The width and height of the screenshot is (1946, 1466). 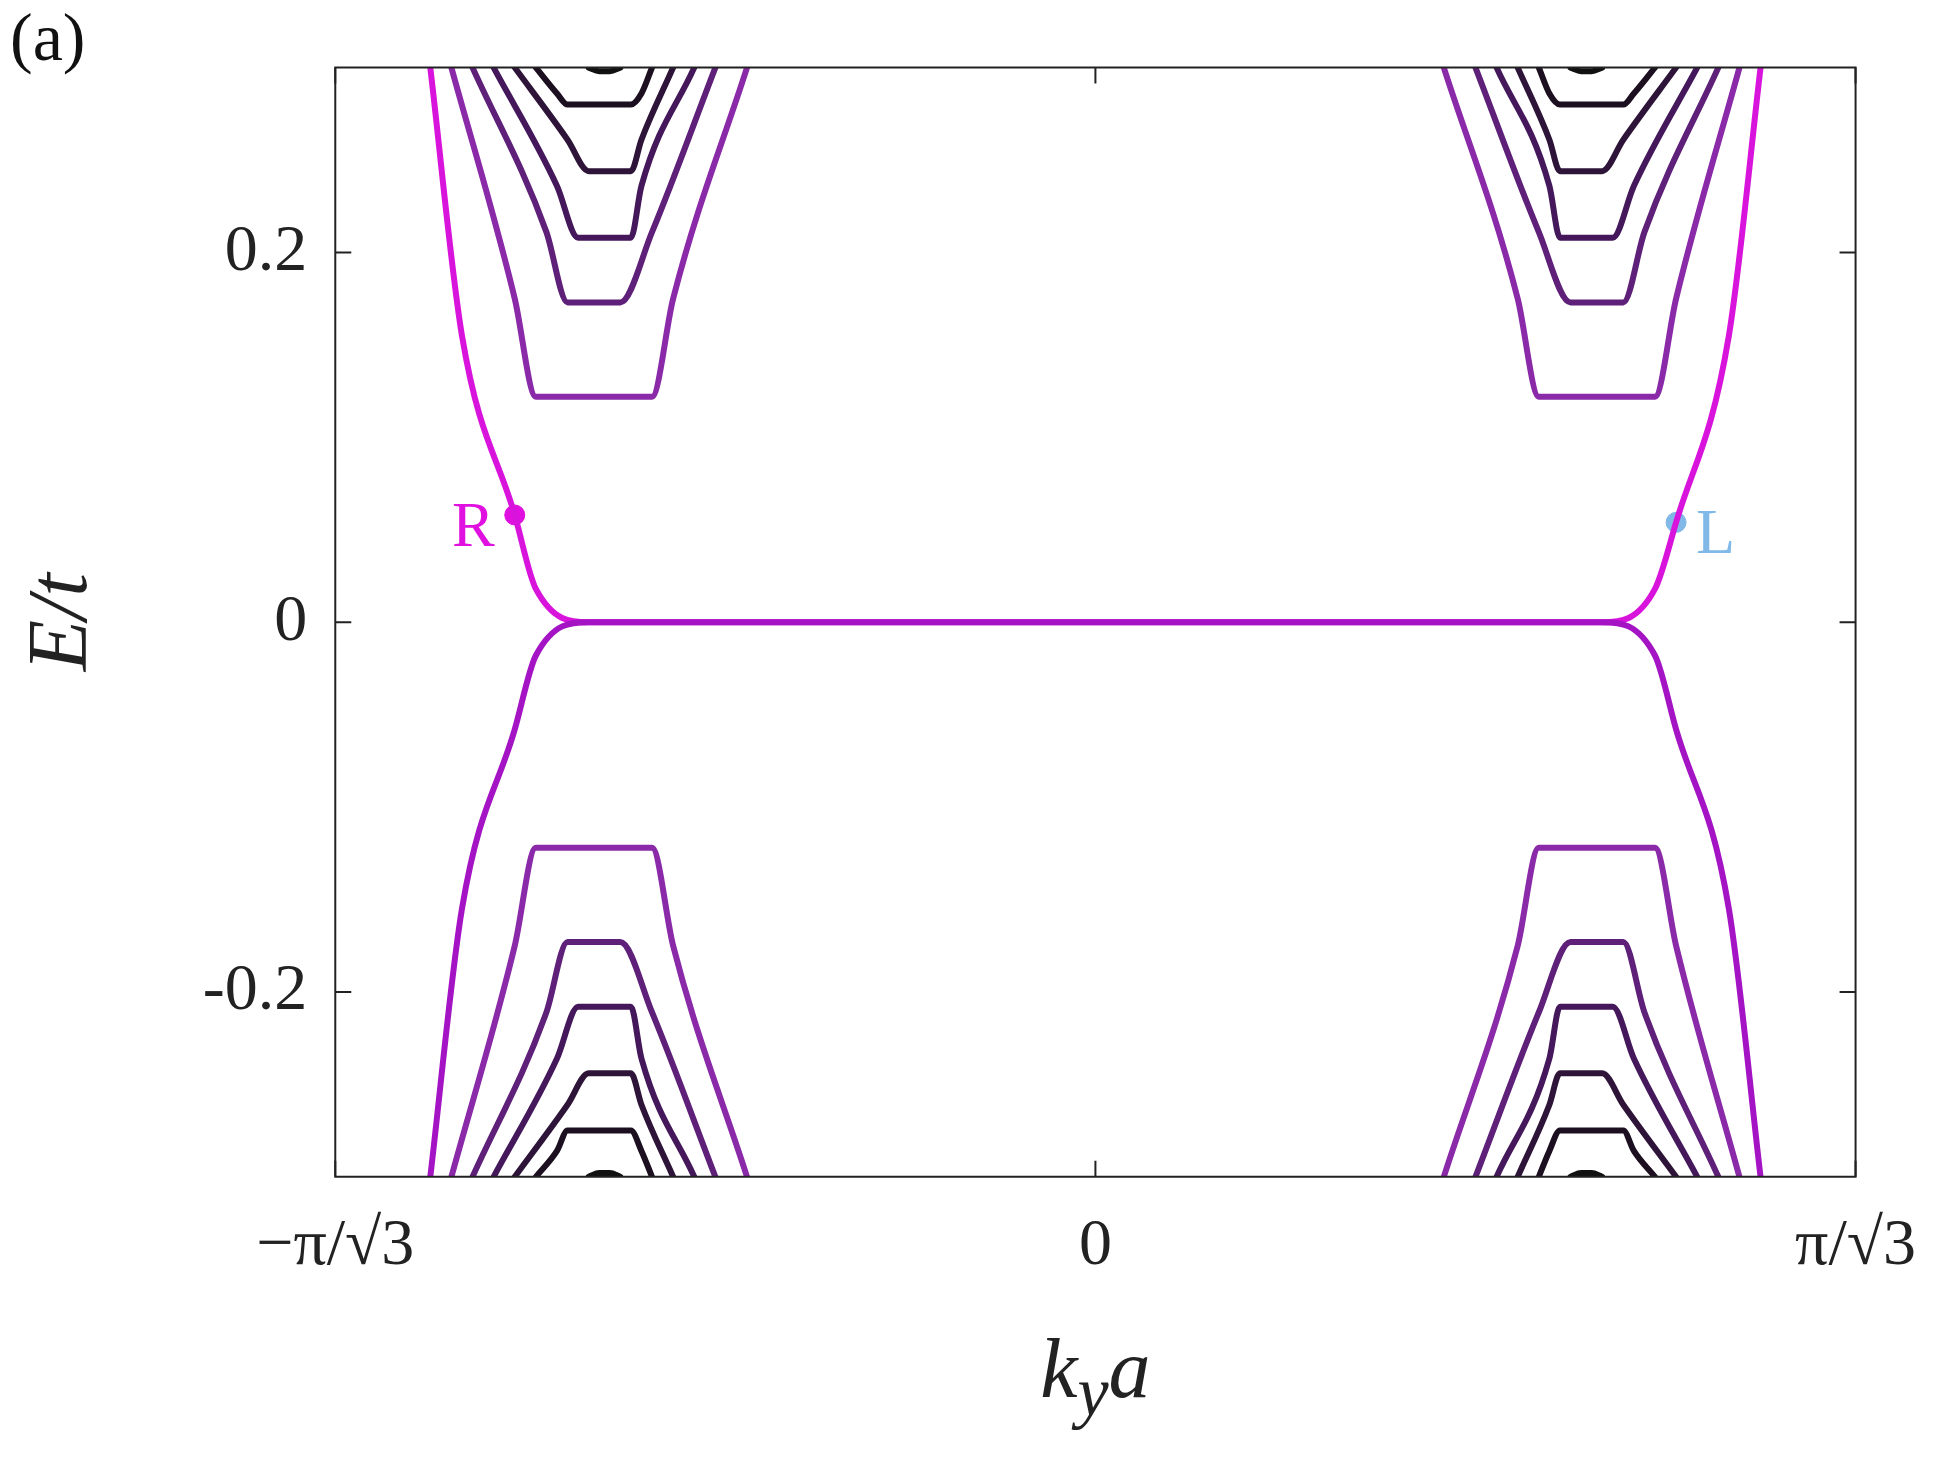 I want to click on text: (a), so click(x=48, y=37).